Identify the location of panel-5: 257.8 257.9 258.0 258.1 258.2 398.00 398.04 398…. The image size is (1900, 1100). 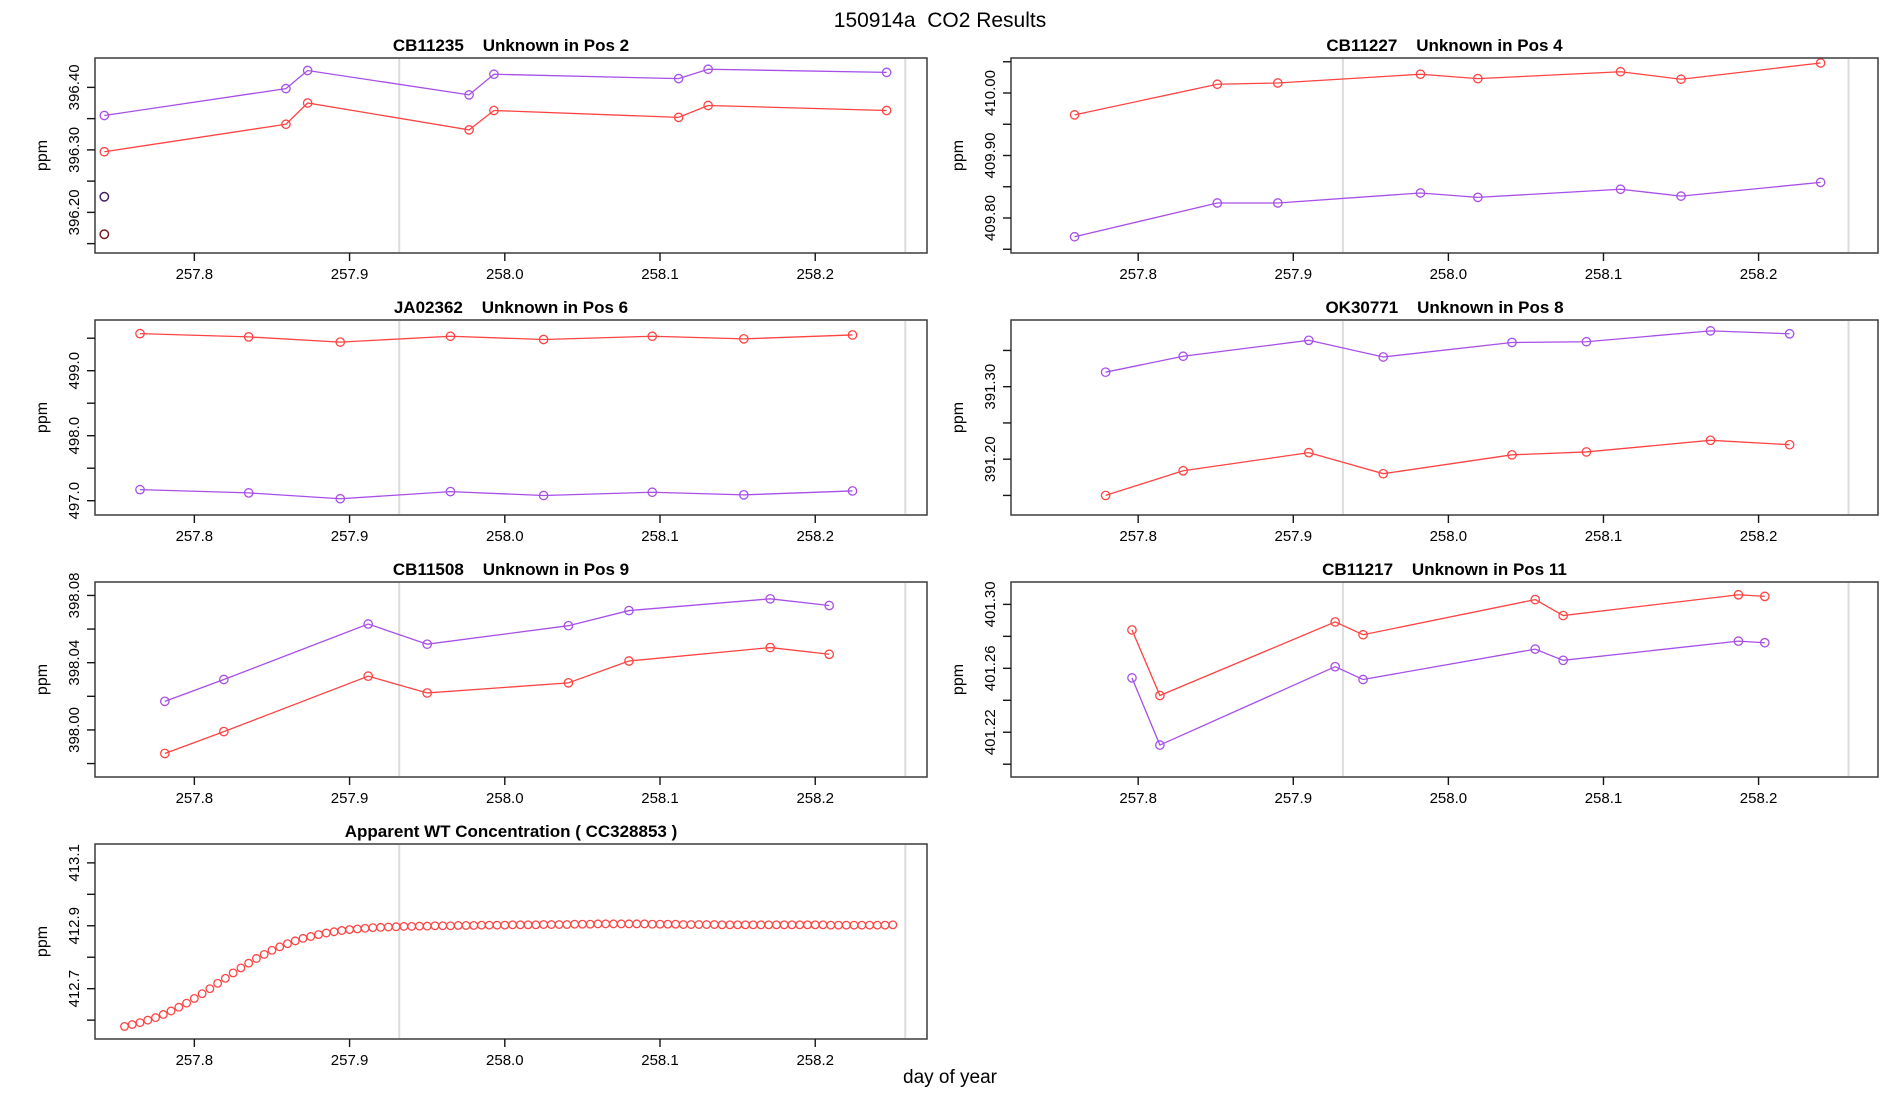
(481, 683).